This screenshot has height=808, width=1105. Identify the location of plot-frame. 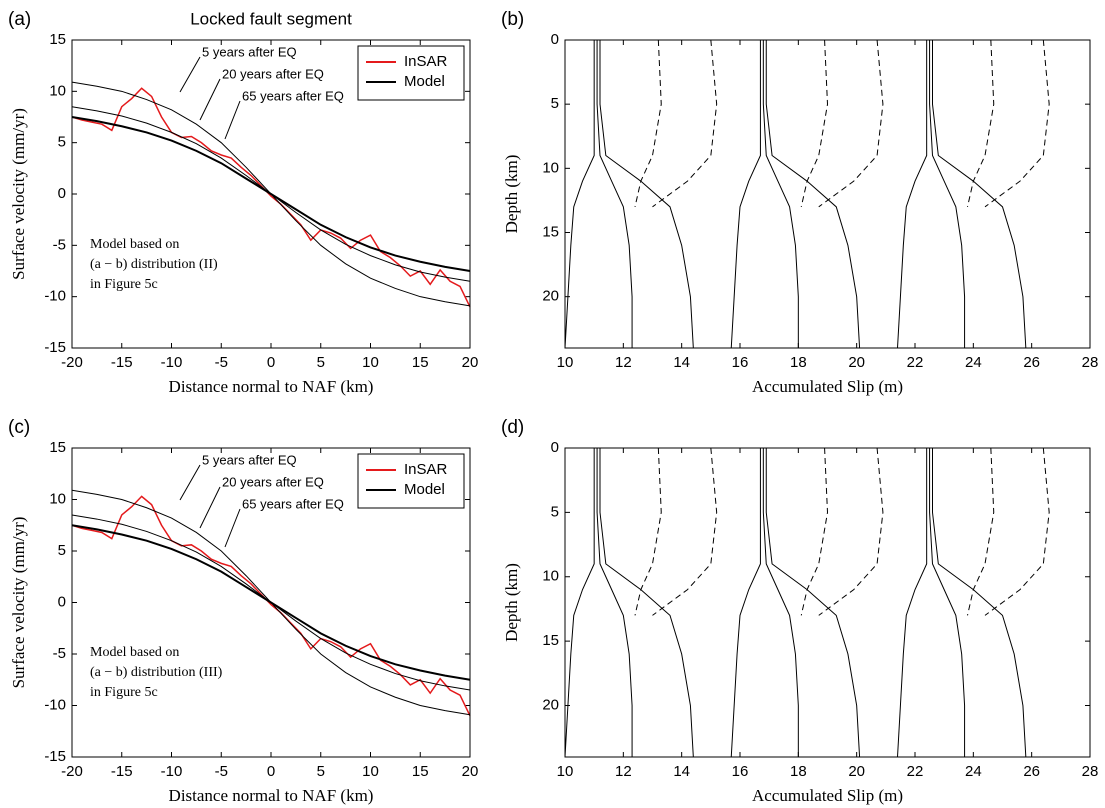
(271, 602).